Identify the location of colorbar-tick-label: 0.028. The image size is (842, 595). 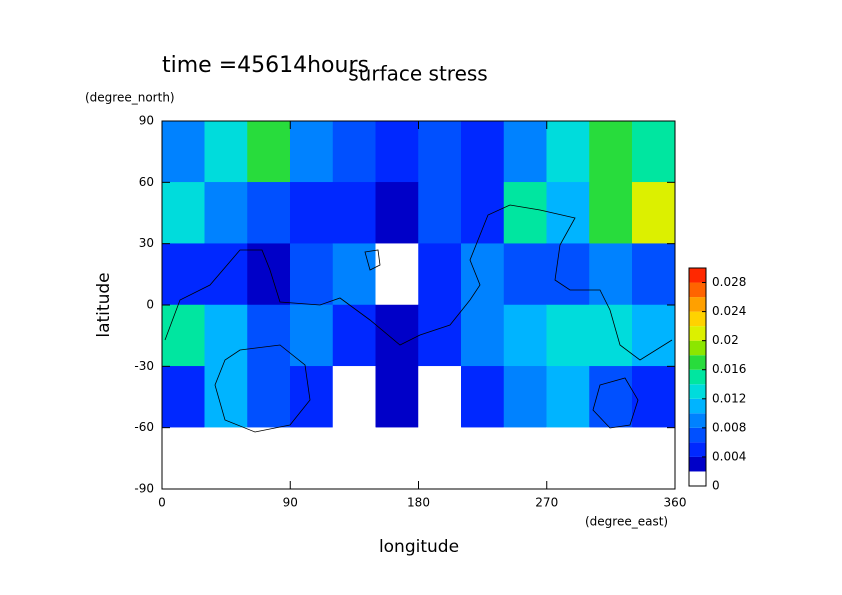
(729, 282).